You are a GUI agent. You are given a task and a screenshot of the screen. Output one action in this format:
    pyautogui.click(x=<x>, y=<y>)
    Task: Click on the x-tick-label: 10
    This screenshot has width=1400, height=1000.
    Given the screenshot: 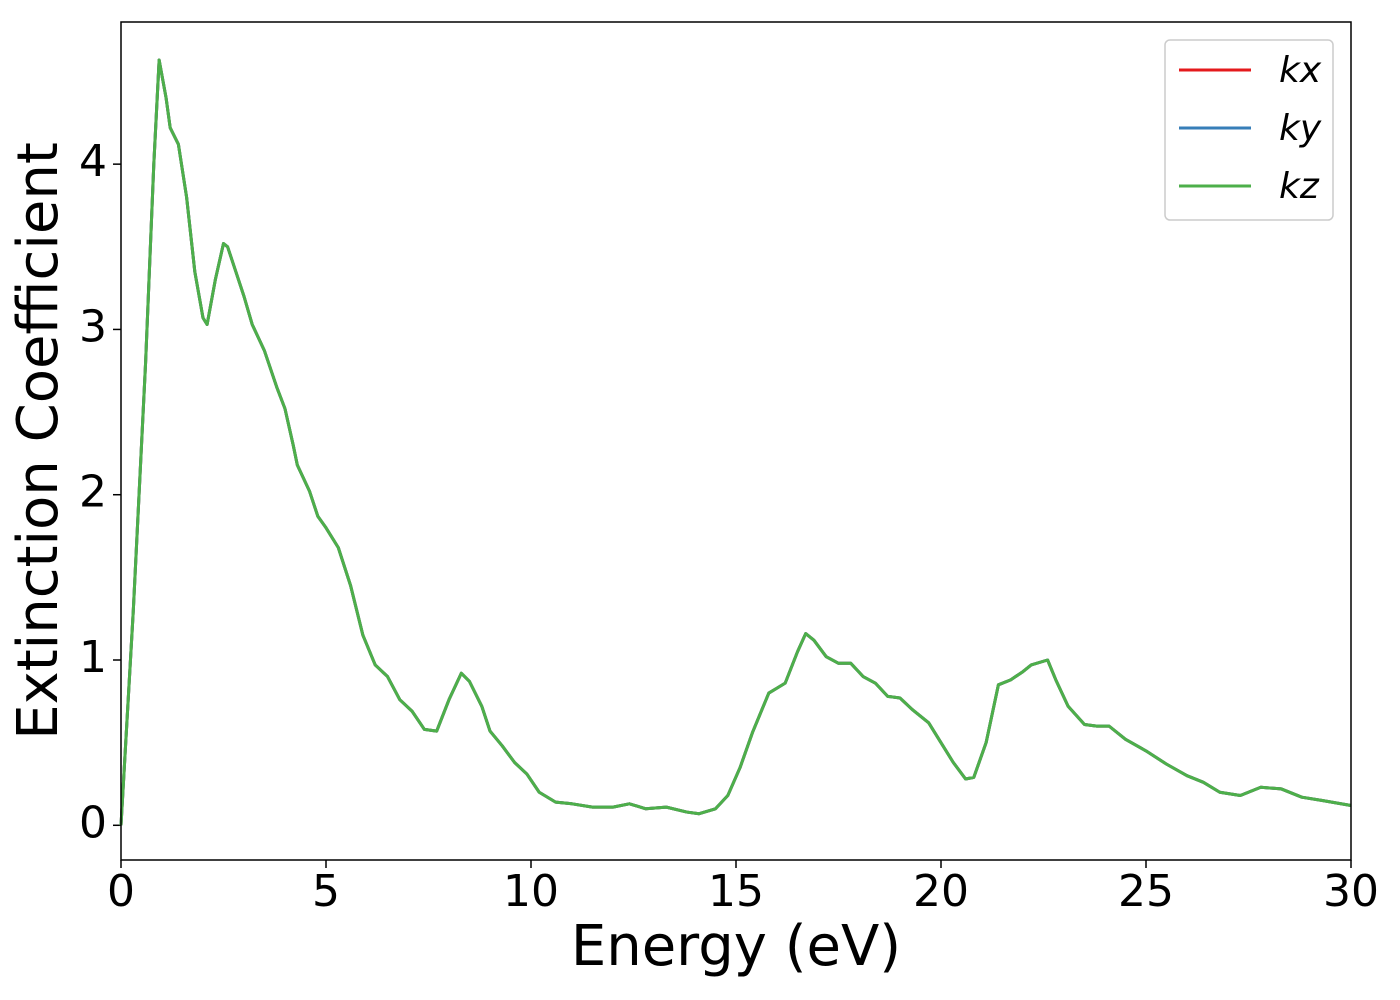 What is the action you would take?
    pyautogui.click(x=531, y=891)
    